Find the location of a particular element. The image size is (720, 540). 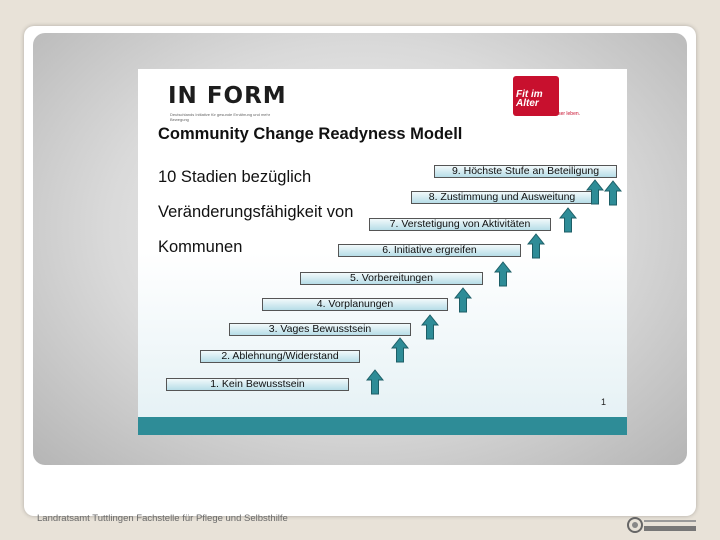

stage-box-2: 2. Ablehnung/Widerstand is located at coordinates (280, 356).